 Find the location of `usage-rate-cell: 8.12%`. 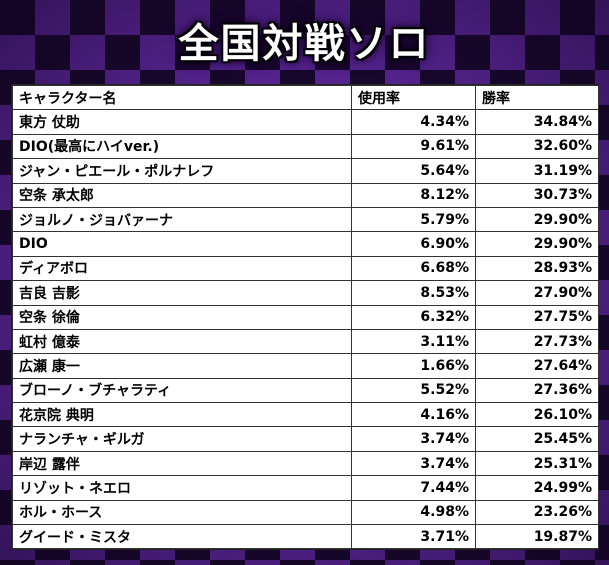

usage-rate-cell: 8.12% is located at coordinates (413, 195).